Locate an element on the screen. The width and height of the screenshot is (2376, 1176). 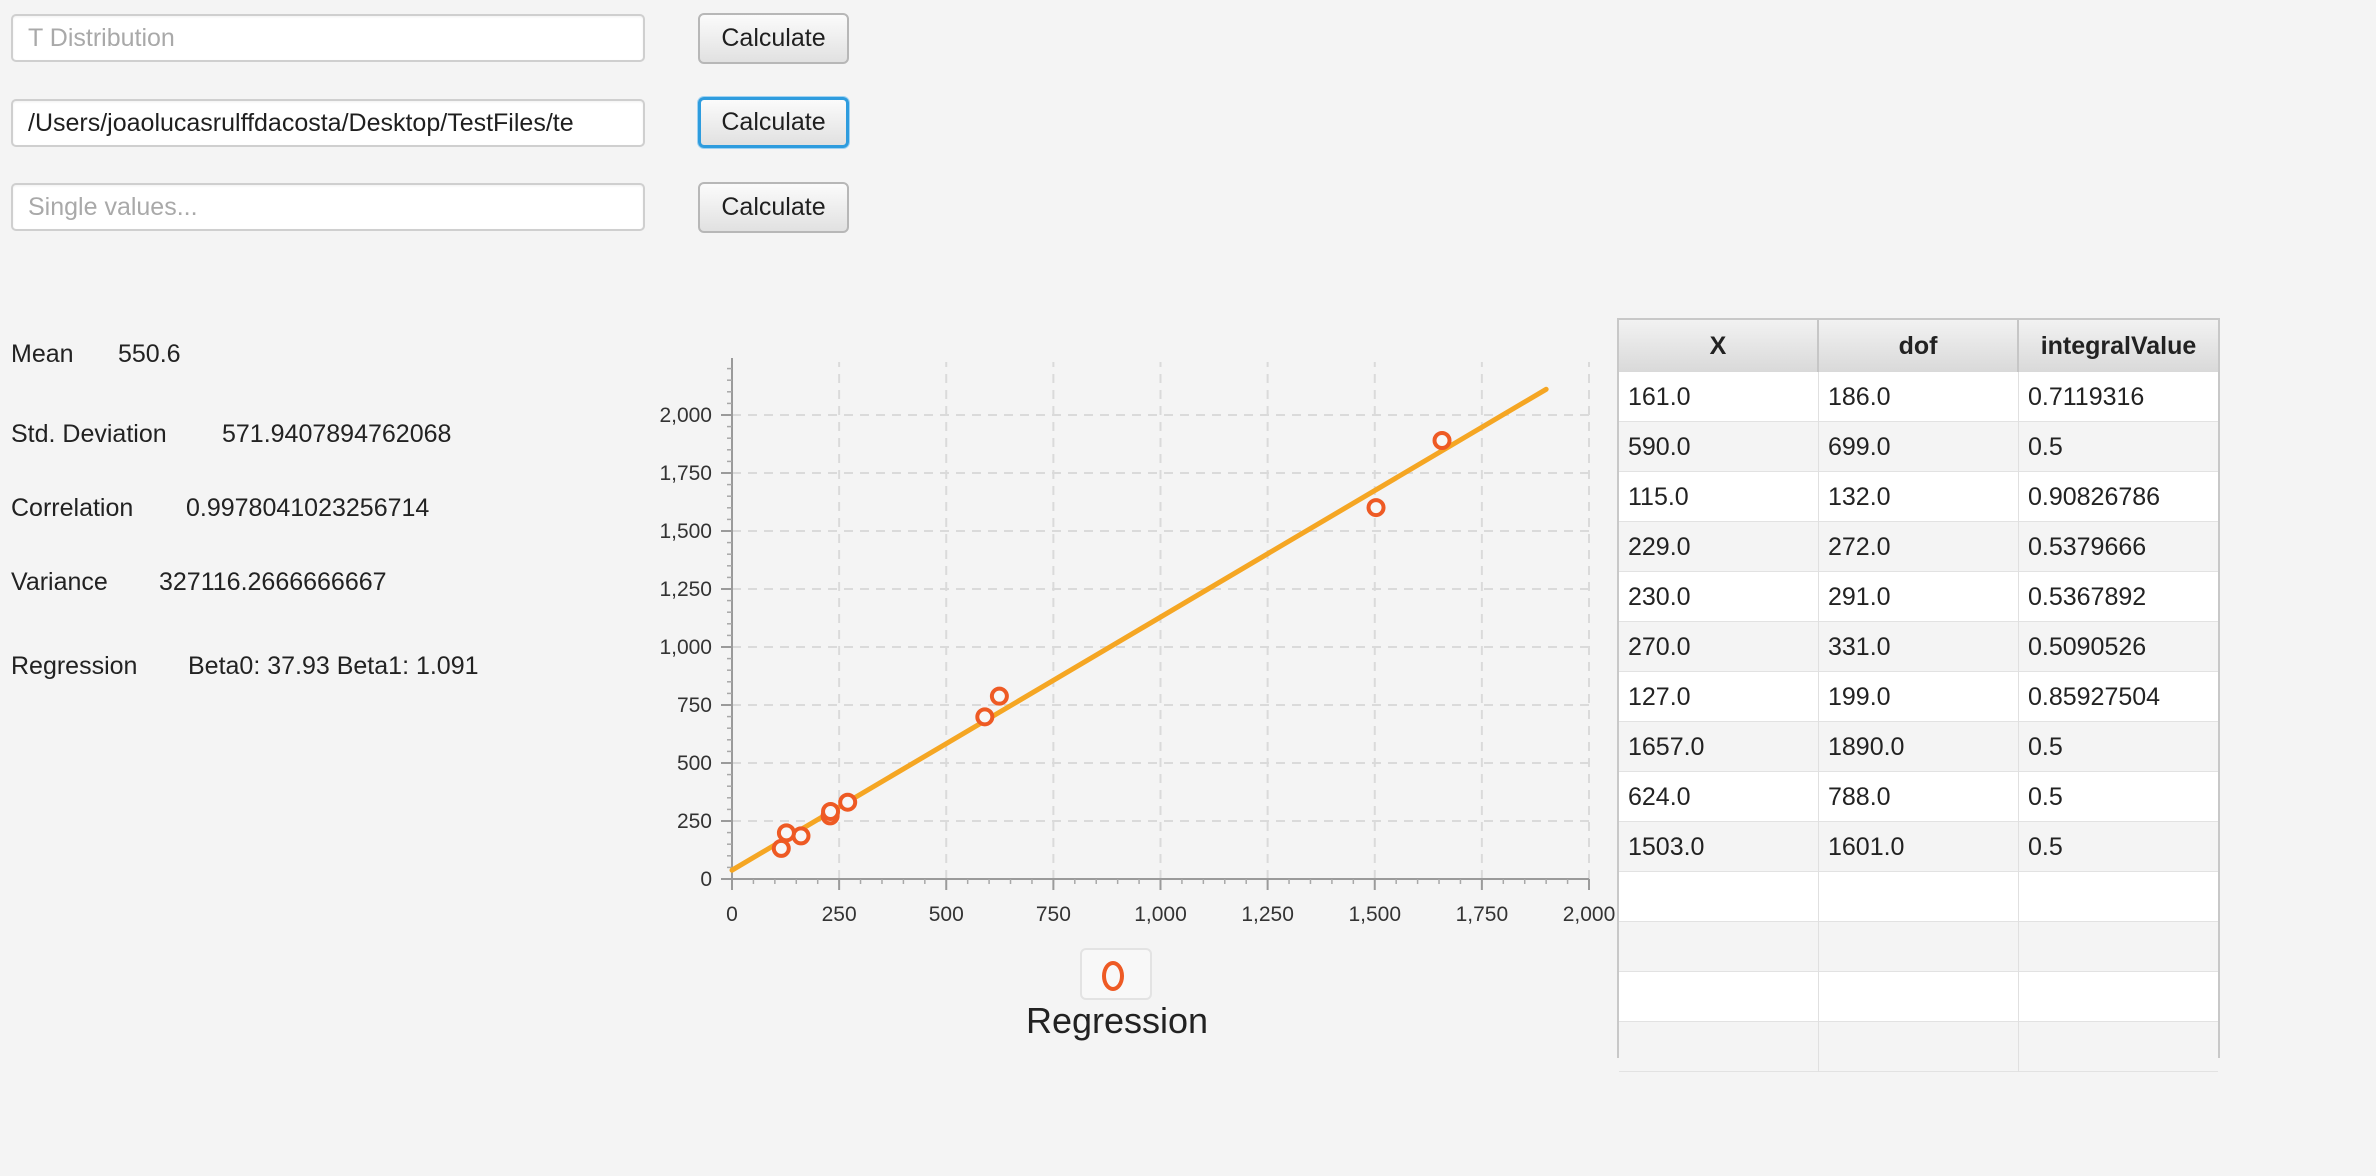
single-values-calculate-button: Calculate is located at coordinates (773, 207).